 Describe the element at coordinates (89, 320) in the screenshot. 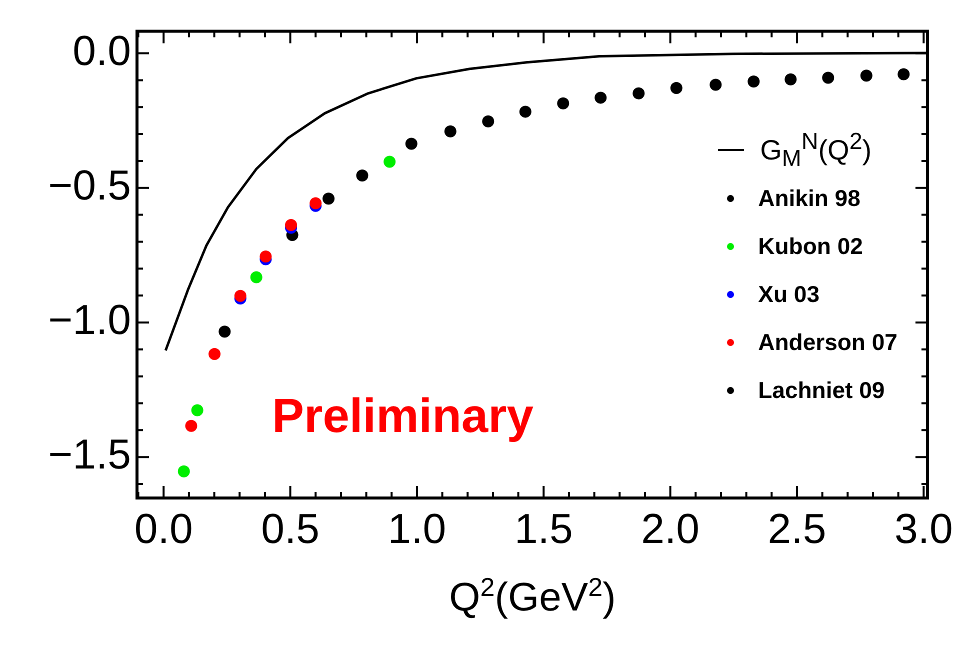

I see `y-tick-label: −1.0` at that location.